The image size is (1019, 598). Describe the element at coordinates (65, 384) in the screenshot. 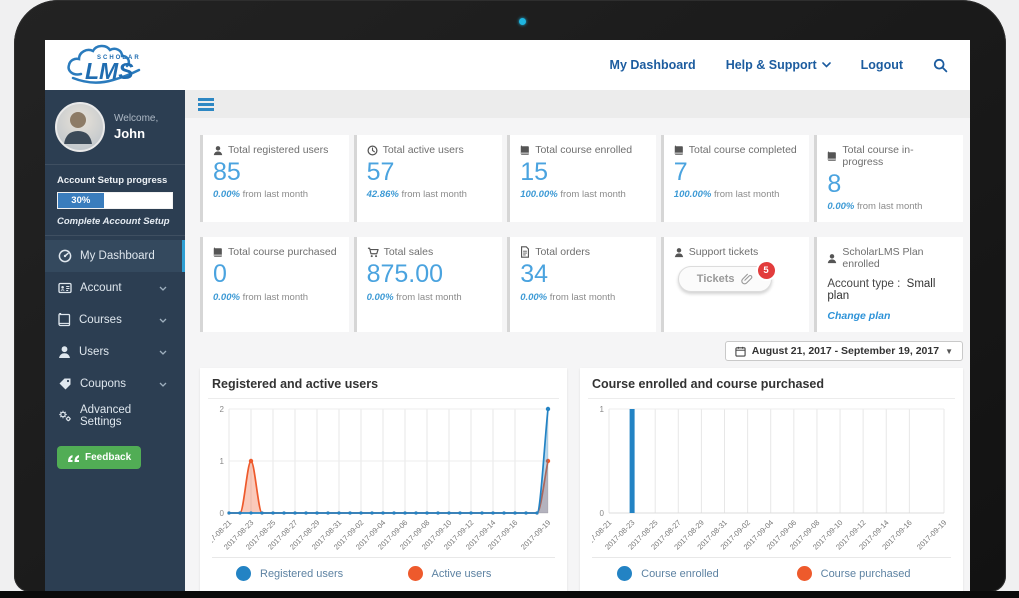

I see `tag-icon` at that location.